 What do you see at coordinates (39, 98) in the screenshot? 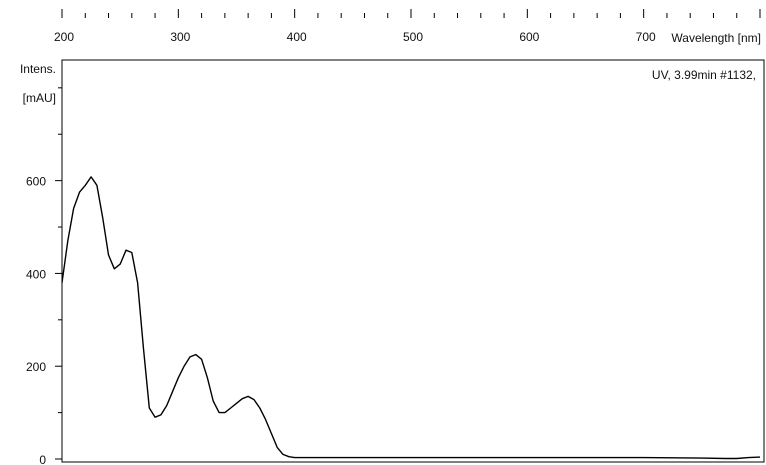
I see `y-axis-title-line2: [mAU]` at bounding box center [39, 98].